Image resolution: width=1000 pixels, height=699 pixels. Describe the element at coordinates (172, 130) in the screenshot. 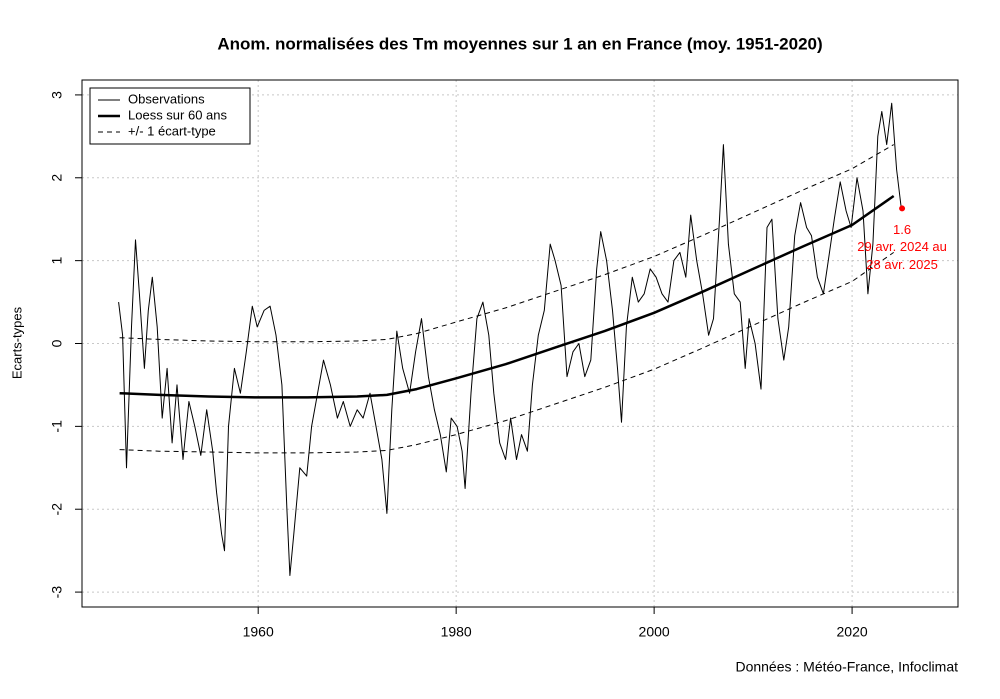

I see `legend-label: +/- 1 écart-type` at that location.